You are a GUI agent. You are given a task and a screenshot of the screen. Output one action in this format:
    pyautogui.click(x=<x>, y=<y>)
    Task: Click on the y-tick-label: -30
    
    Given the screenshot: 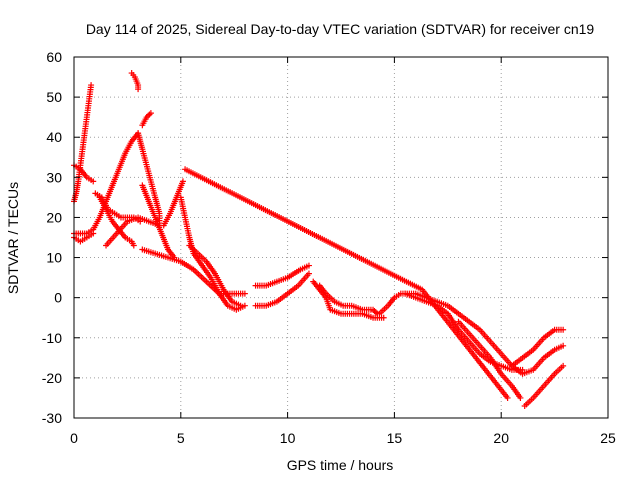 What is the action you would take?
    pyautogui.click(x=52, y=418)
    